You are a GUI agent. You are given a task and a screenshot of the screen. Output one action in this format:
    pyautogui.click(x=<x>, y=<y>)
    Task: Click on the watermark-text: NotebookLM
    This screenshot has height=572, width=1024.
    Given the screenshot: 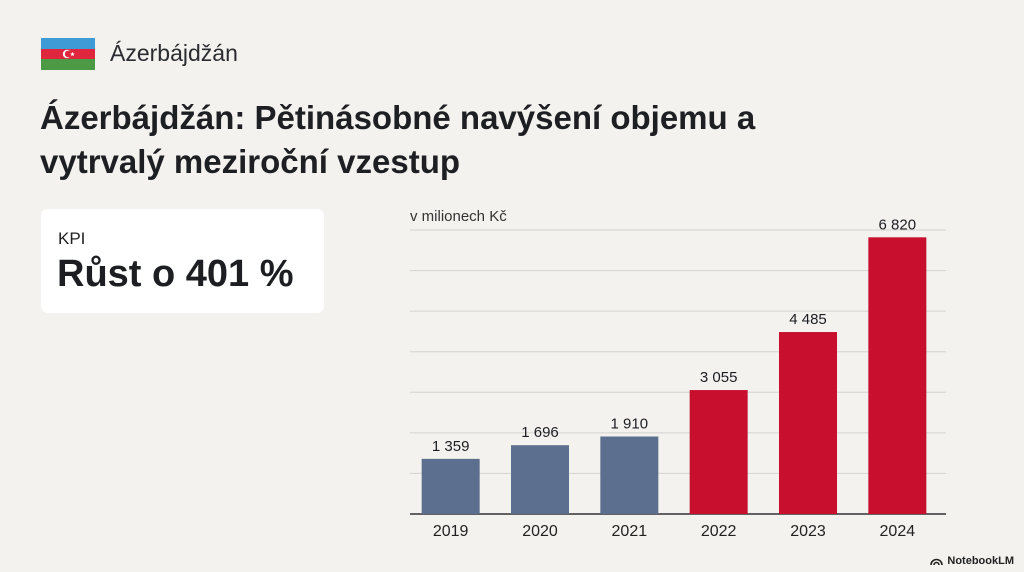 What is the action you would take?
    pyautogui.click(x=980, y=561)
    